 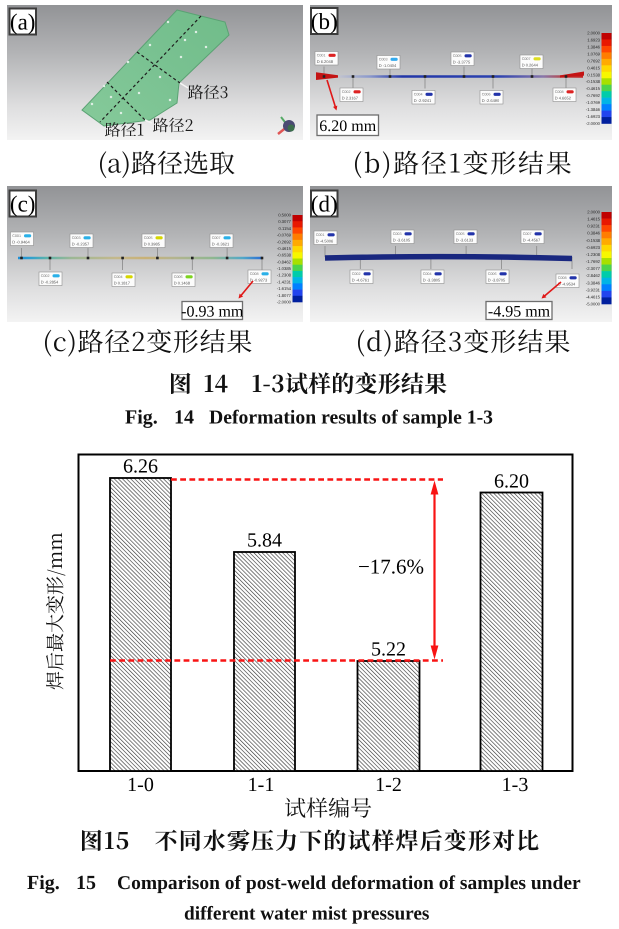 I want to click on svg-text: 1.3846, so click(x=593, y=46).